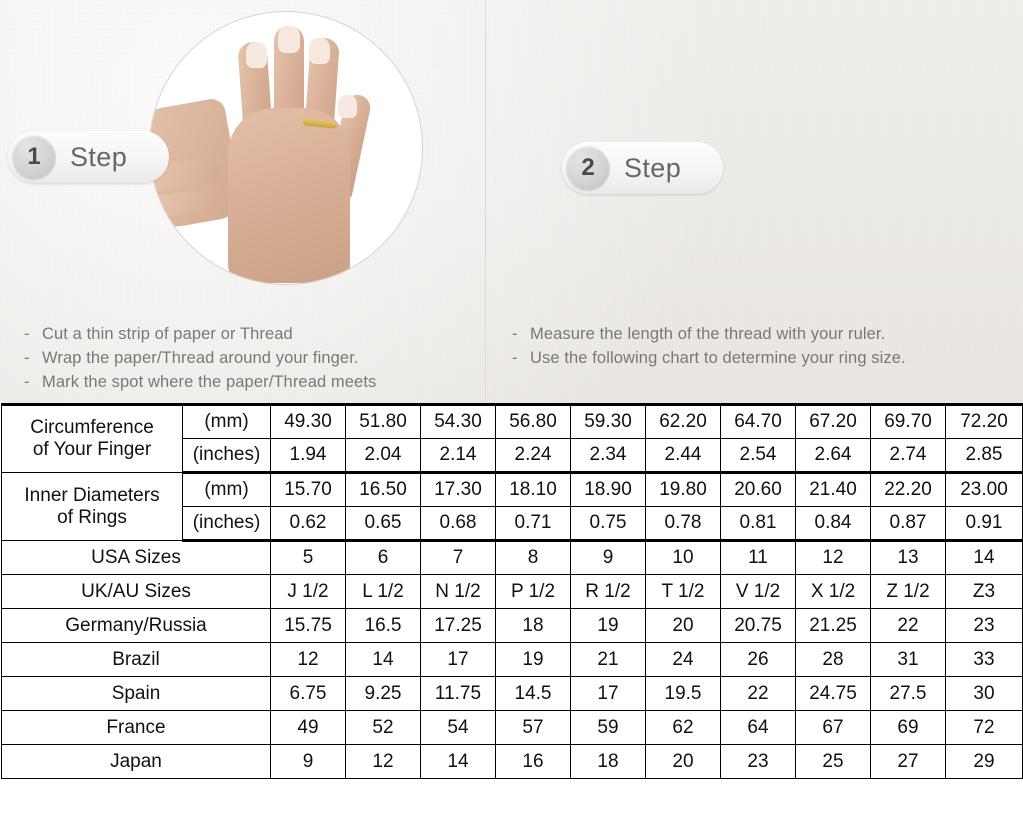 This screenshot has height=826, width=1023. Describe the element at coordinates (588, 168) in the screenshot. I see `step-number-2: 2` at that location.